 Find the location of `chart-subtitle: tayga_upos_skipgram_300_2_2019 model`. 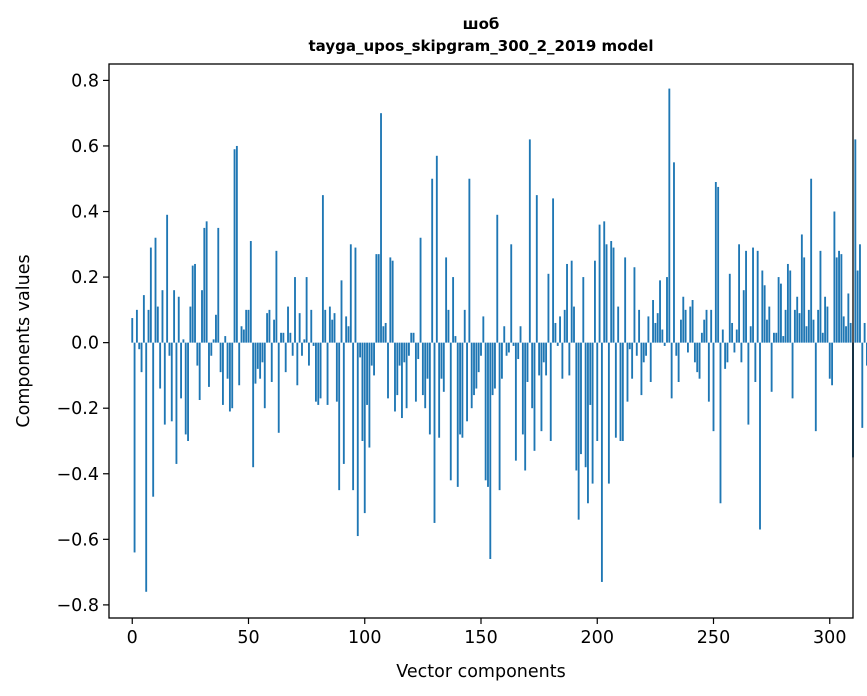

chart-subtitle: tayga_upos_skipgram_300_2_2019 model is located at coordinates (481, 46).